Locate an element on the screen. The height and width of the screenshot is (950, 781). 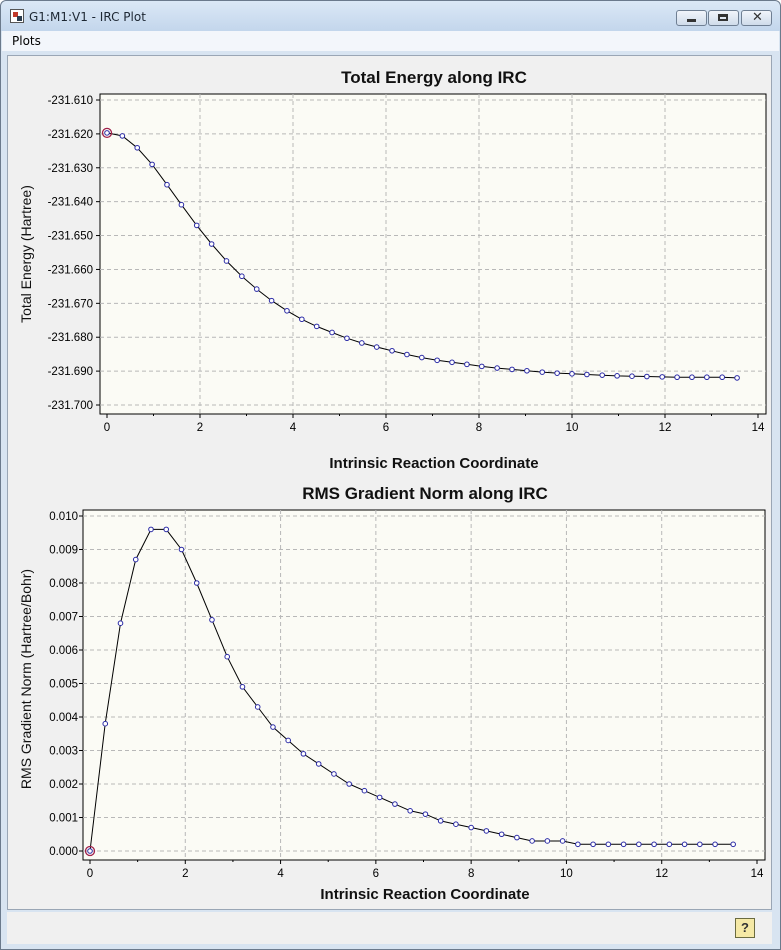
gradient-y-tick-label: 0.002 is located at coordinates (63, 785).